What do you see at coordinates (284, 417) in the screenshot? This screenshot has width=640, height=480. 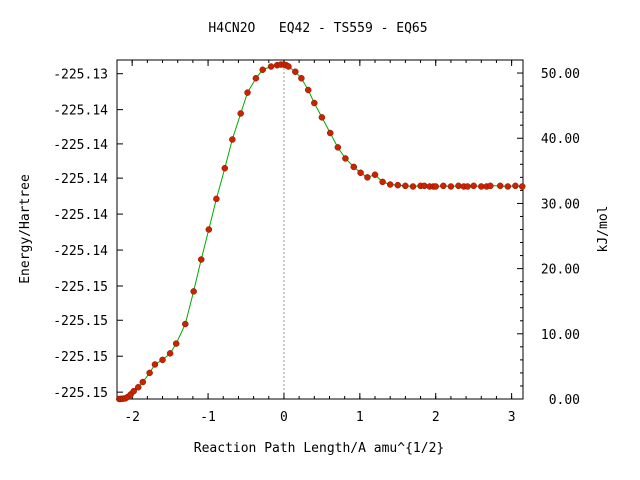 I see `x-tick-label: 0` at bounding box center [284, 417].